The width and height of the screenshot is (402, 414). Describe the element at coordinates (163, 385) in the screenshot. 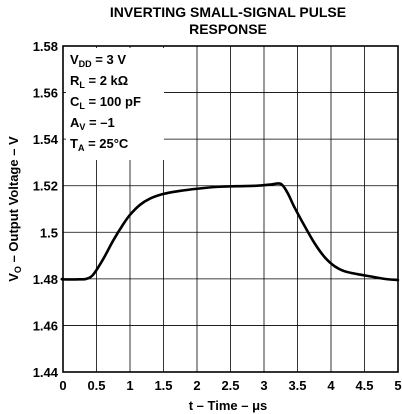

I see `x-tick-label: 1.5` at that location.